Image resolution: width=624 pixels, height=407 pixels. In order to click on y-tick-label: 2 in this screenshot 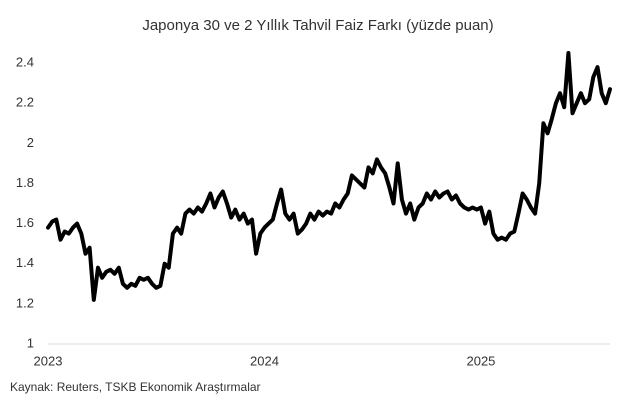, I will do `click(30, 142)`.